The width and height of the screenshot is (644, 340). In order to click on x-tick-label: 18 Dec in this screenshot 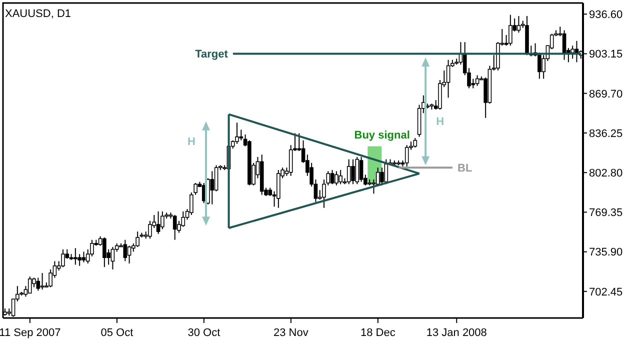, I will do `click(378, 333)`.